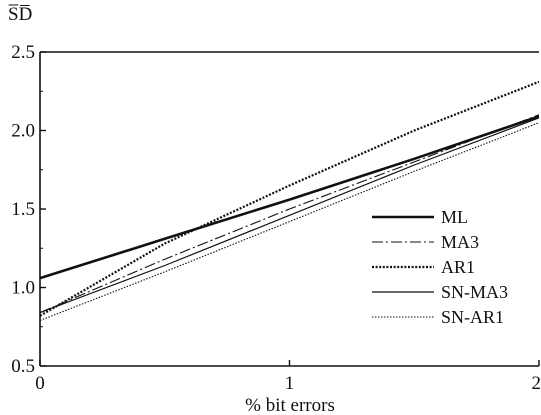  I want to click on y-tick-label: 1.5, so click(23, 209).